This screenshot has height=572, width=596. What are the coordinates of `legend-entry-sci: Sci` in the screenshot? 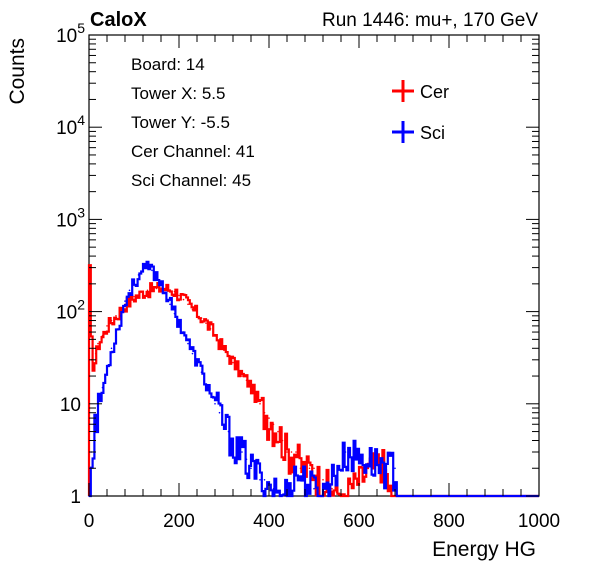 It's located at (418, 132).